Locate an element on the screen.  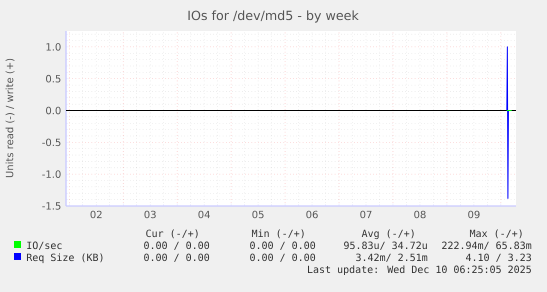
x-tick-label: 03 is located at coordinates (150, 214).